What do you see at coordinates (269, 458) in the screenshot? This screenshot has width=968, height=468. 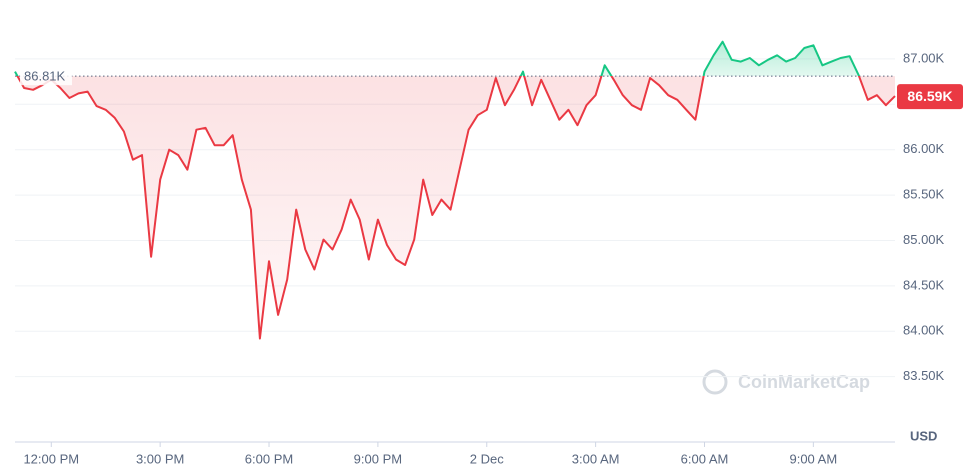 I see `x-tick-label: 6:00 PM` at bounding box center [269, 458].